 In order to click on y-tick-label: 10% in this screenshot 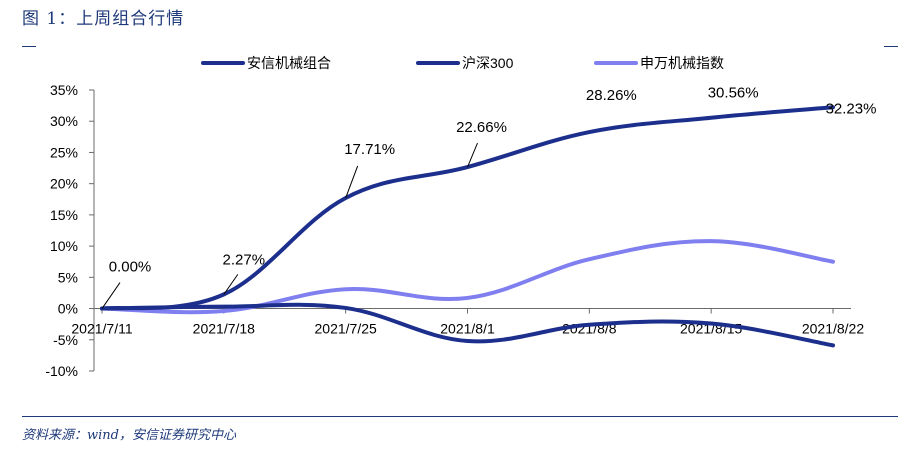, I will do `click(64, 246)`.